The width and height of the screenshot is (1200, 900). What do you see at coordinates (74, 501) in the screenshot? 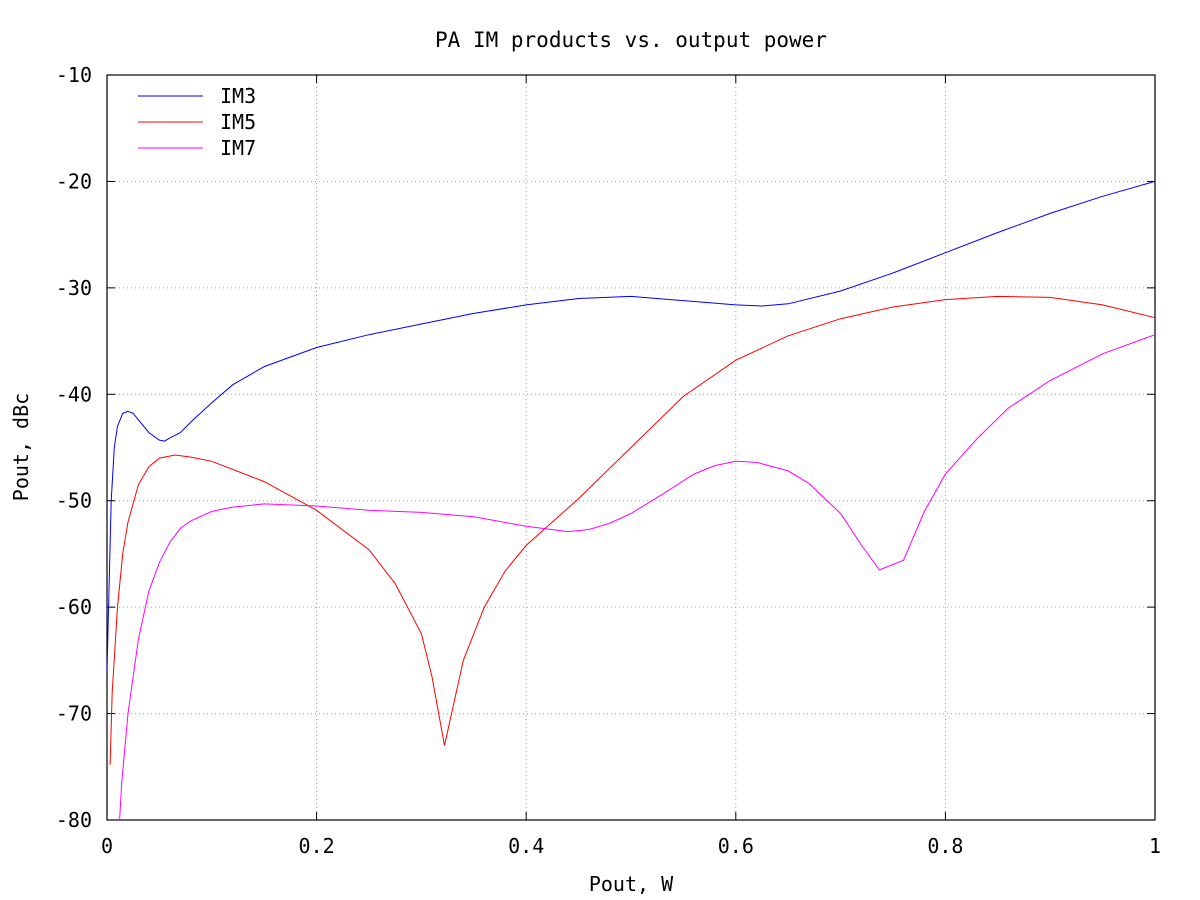
I see `y-tick-label: -50` at bounding box center [74, 501].